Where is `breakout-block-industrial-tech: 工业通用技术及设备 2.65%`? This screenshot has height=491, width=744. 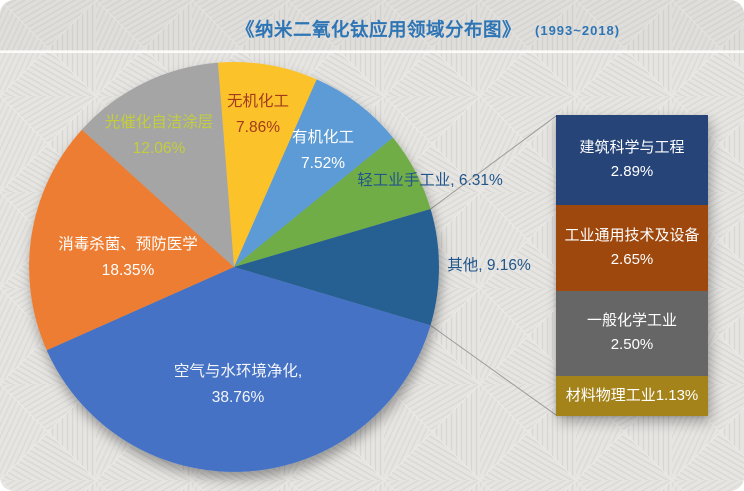 breakout-block-industrial-tech: 工业通用技术及设备 2.65% is located at coordinates (632, 248).